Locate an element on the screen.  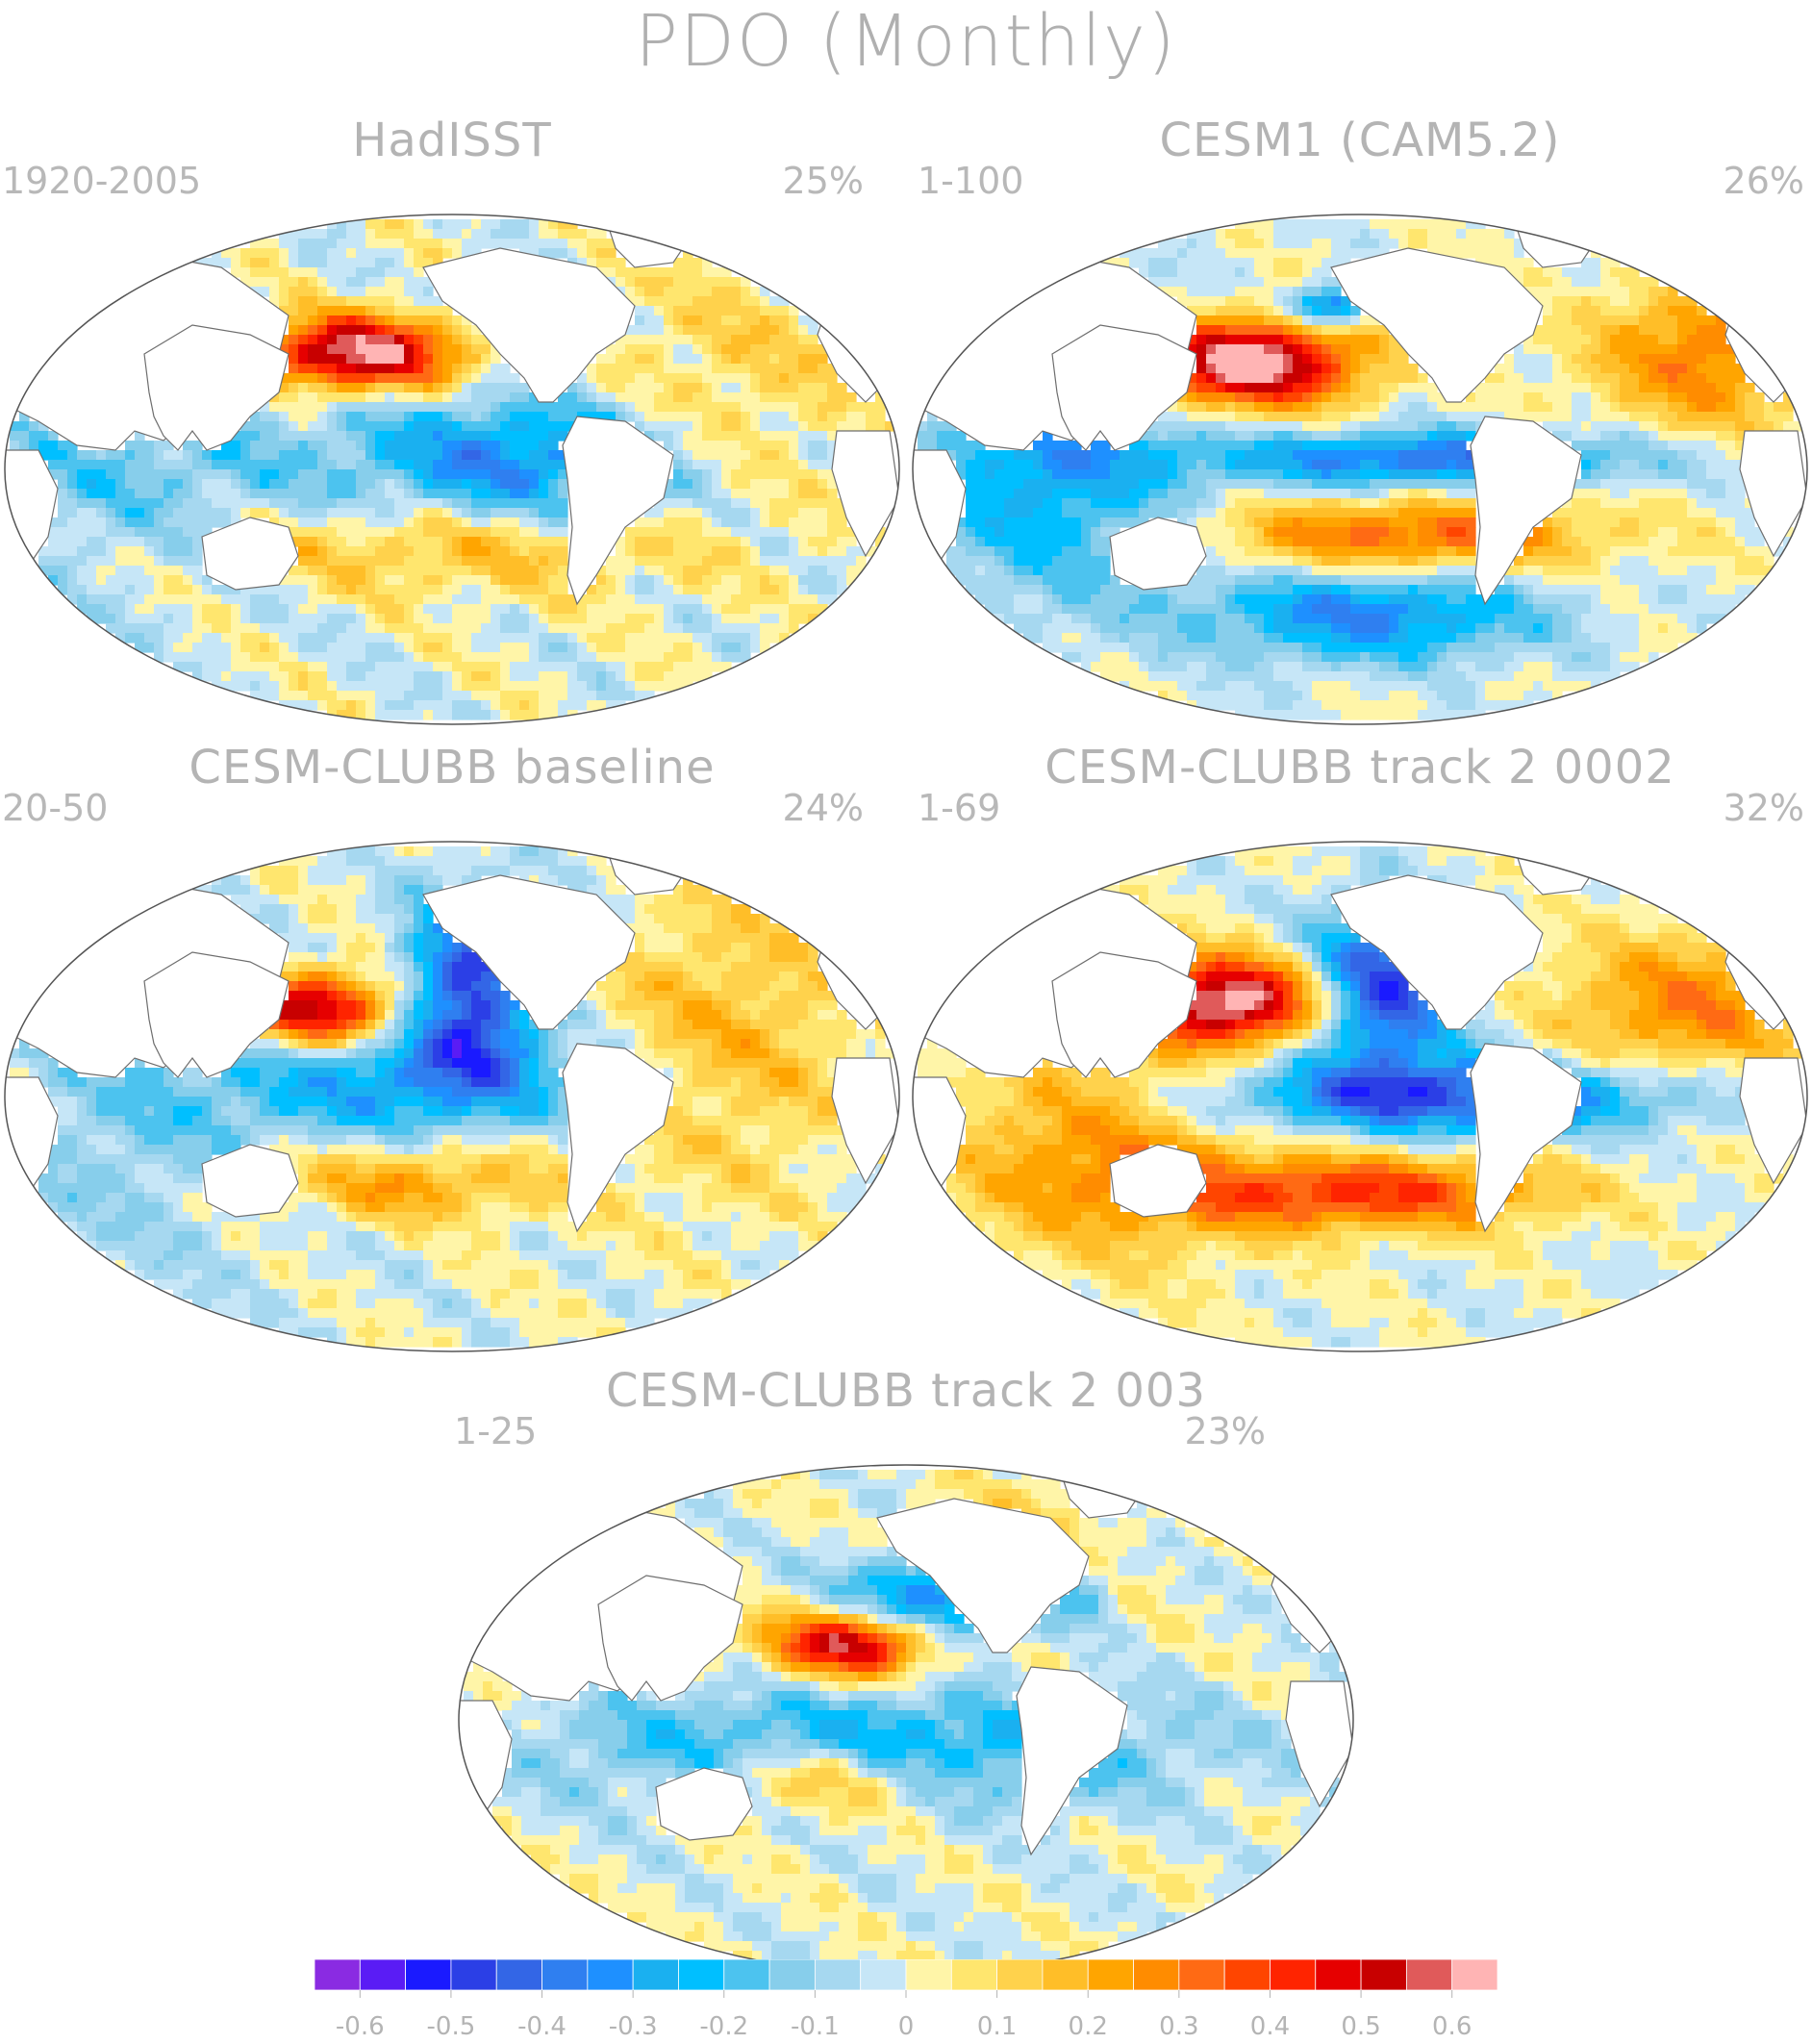
colorbar-tick-label: 0 is located at coordinates (906, 2027).